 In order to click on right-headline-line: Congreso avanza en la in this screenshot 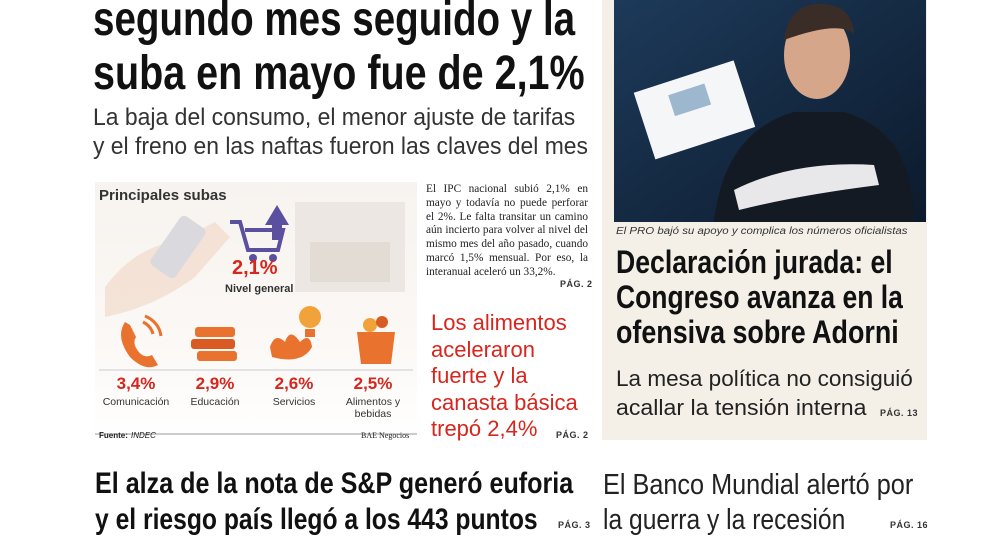, I will do `click(759, 297)`.